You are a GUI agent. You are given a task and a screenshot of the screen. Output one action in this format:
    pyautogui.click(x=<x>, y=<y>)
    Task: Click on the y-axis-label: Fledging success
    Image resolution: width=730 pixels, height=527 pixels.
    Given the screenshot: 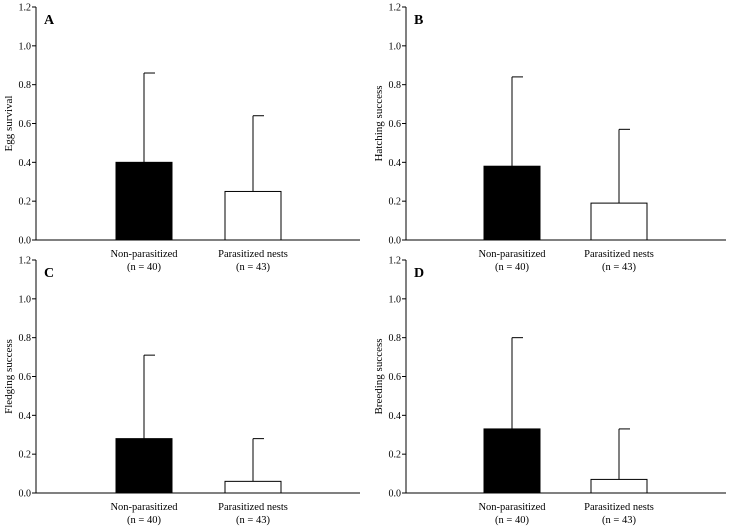 What is the action you would take?
    pyautogui.click(x=9, y=376)
    